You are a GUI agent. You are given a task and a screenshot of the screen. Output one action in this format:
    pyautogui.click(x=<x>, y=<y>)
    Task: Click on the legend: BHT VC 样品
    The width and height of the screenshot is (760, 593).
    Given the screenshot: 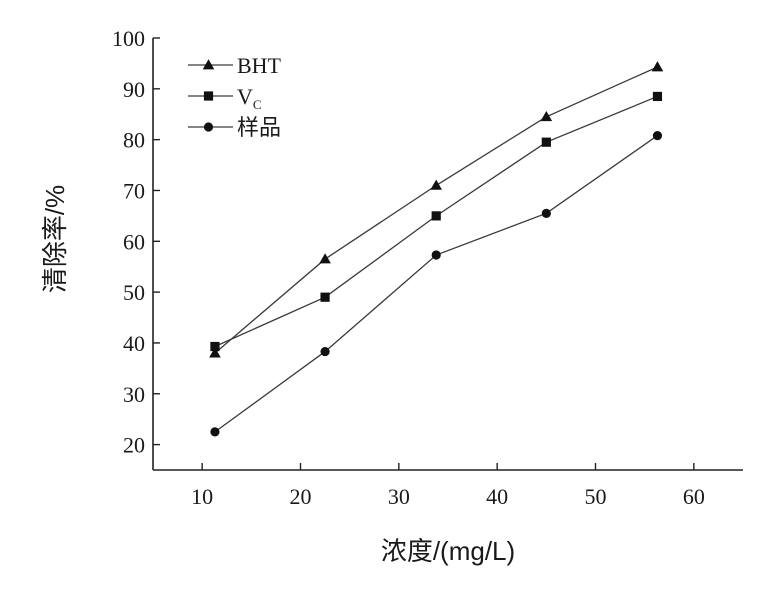 What is the action you would take?
    pyautogui.click(x=235, y=96)
    